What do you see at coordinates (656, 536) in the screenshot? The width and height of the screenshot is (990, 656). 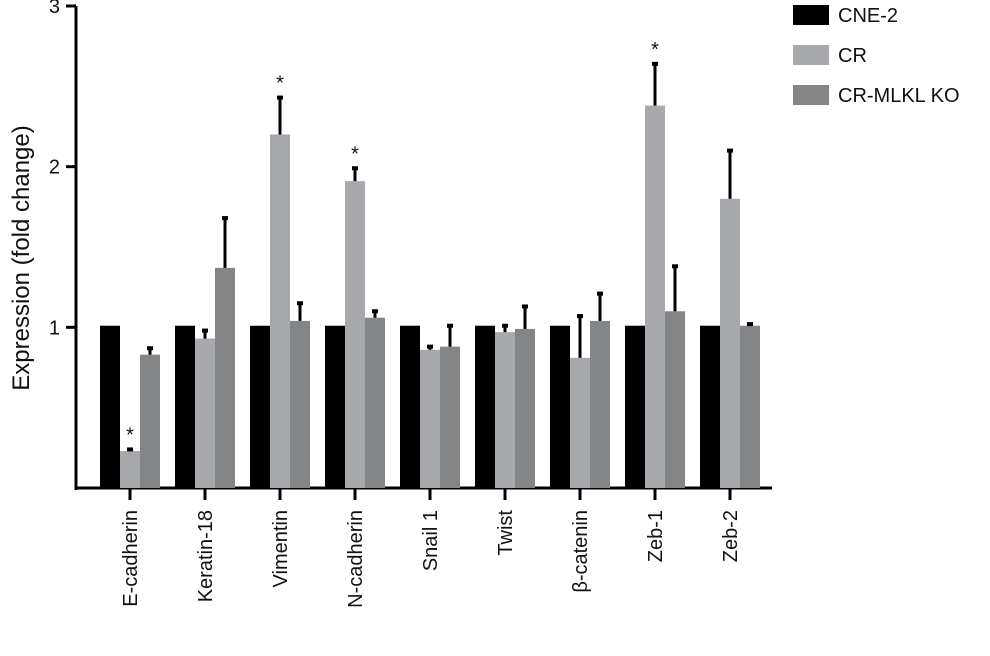 I see `x-tick-label: Zeb-1` at bounding box center [656, 536].